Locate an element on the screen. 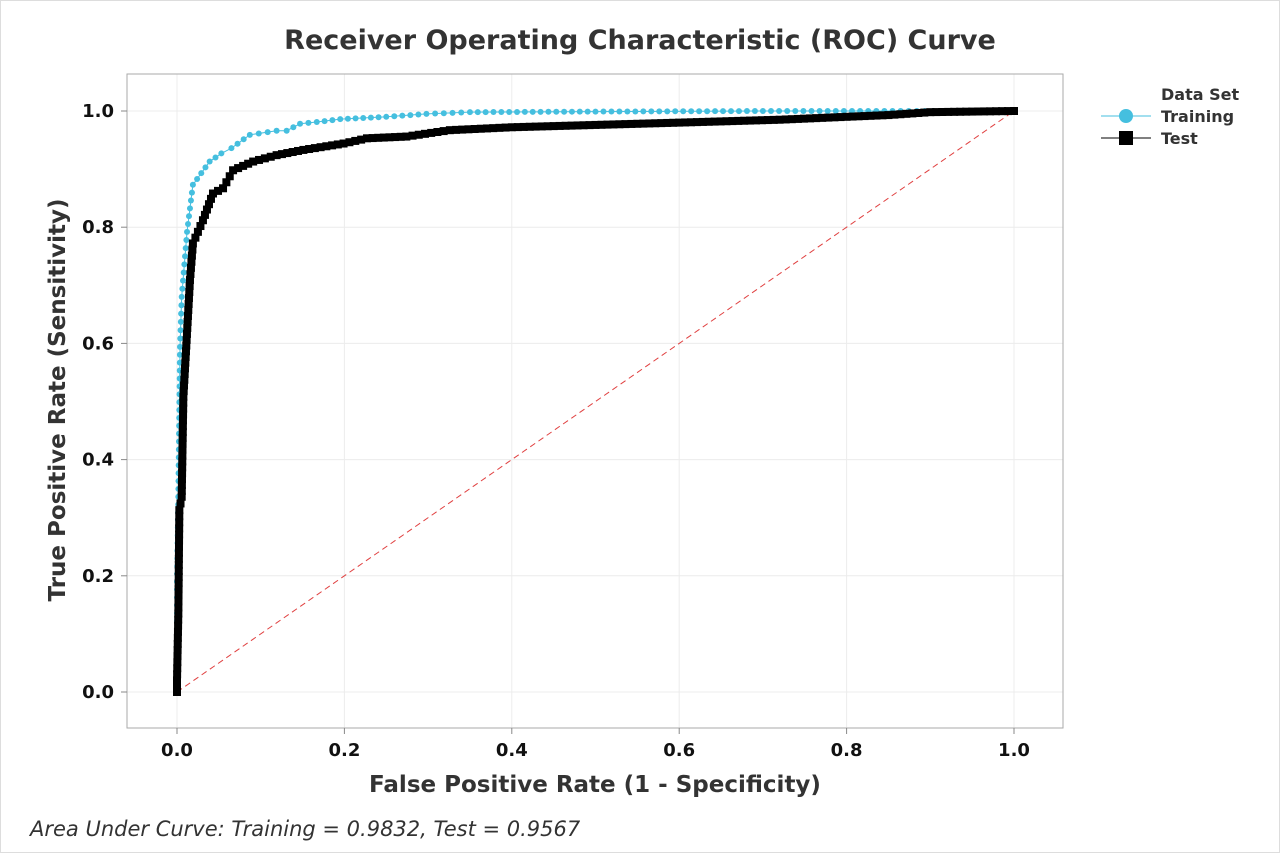 The width and height of the screenshot is (1280, 853). x-tick-label: 0.8 is located at coordinates (847, 750).